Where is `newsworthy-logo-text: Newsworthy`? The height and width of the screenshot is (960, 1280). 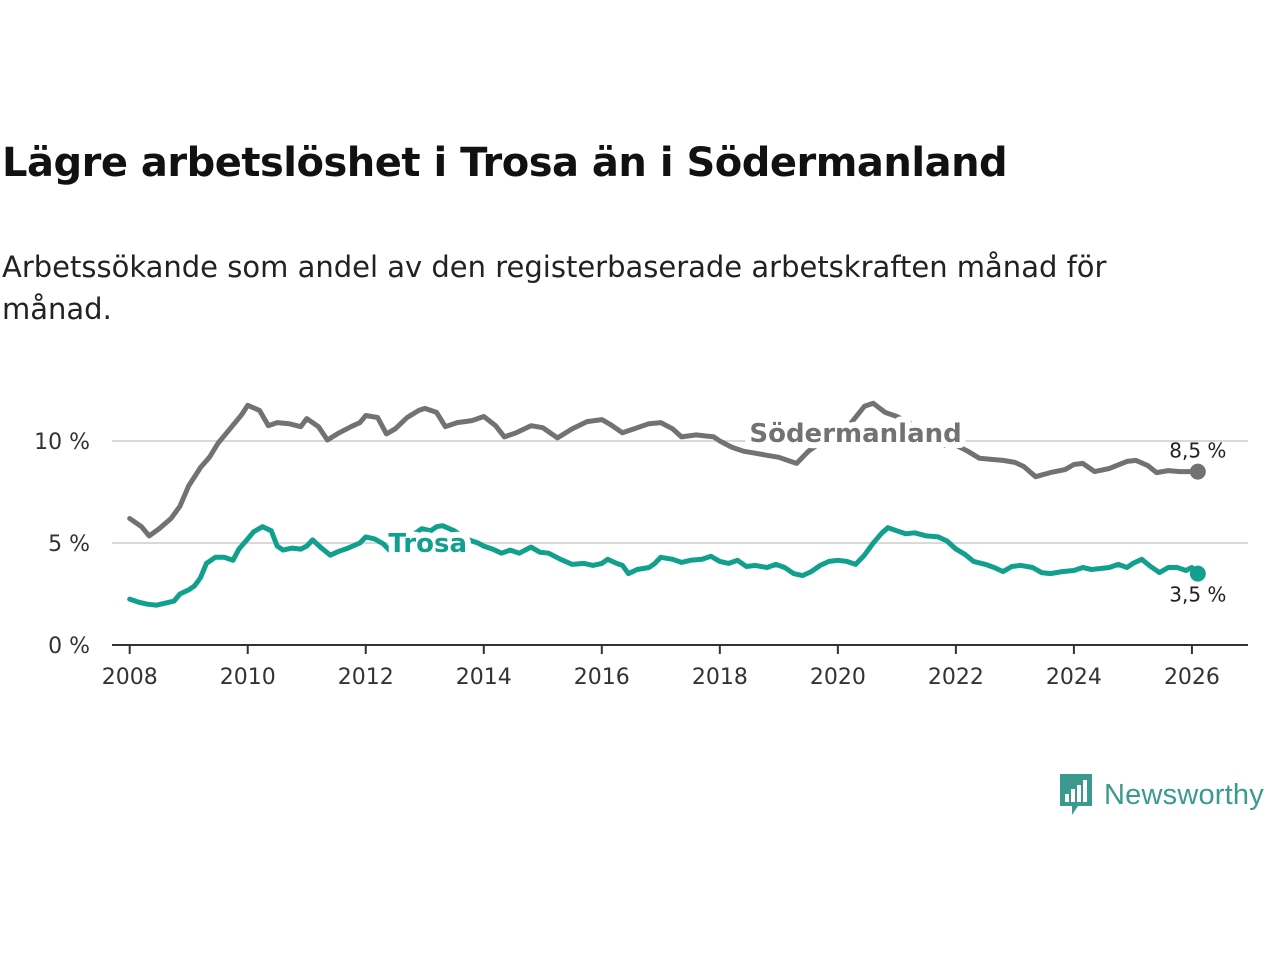 newsworthy-logo-text: Newsworthy is located at coordinates (1184, 794).